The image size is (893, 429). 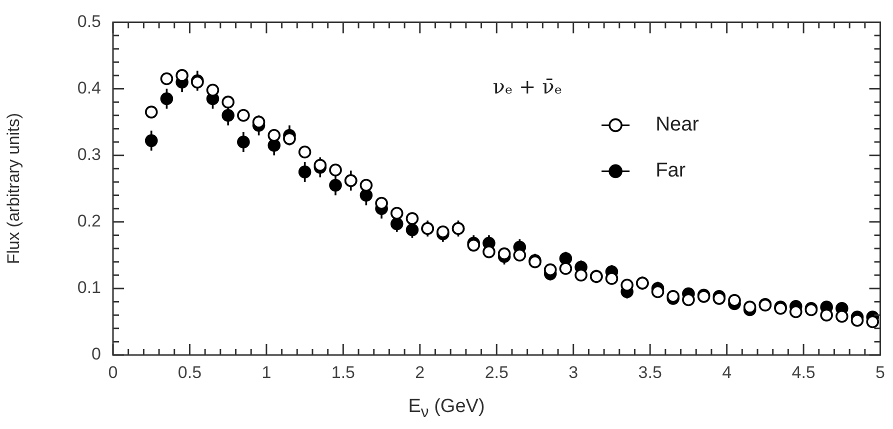 I want to click on annotation: νₑ + ν̄ₑ, so click(x=527, y=86).